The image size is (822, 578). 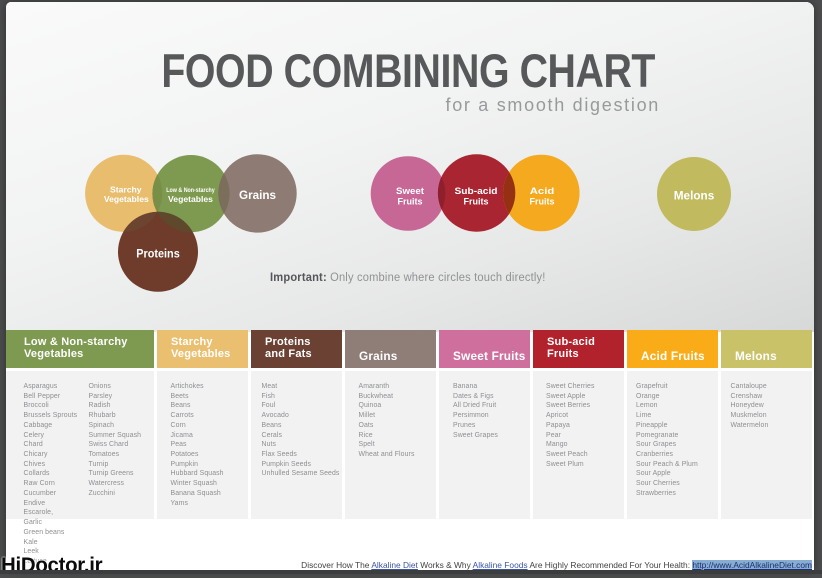 What do you see at coordinates (257, 195) in the screenshot?
I see `svg-text: Grains` at bounding box center [257, 195].